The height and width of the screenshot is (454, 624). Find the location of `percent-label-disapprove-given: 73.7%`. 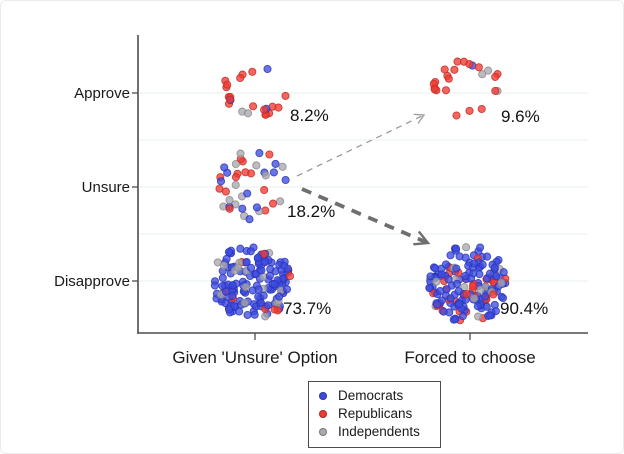

percent-label-disapprove-given: 73.7% is located at coordinates (307, 308).